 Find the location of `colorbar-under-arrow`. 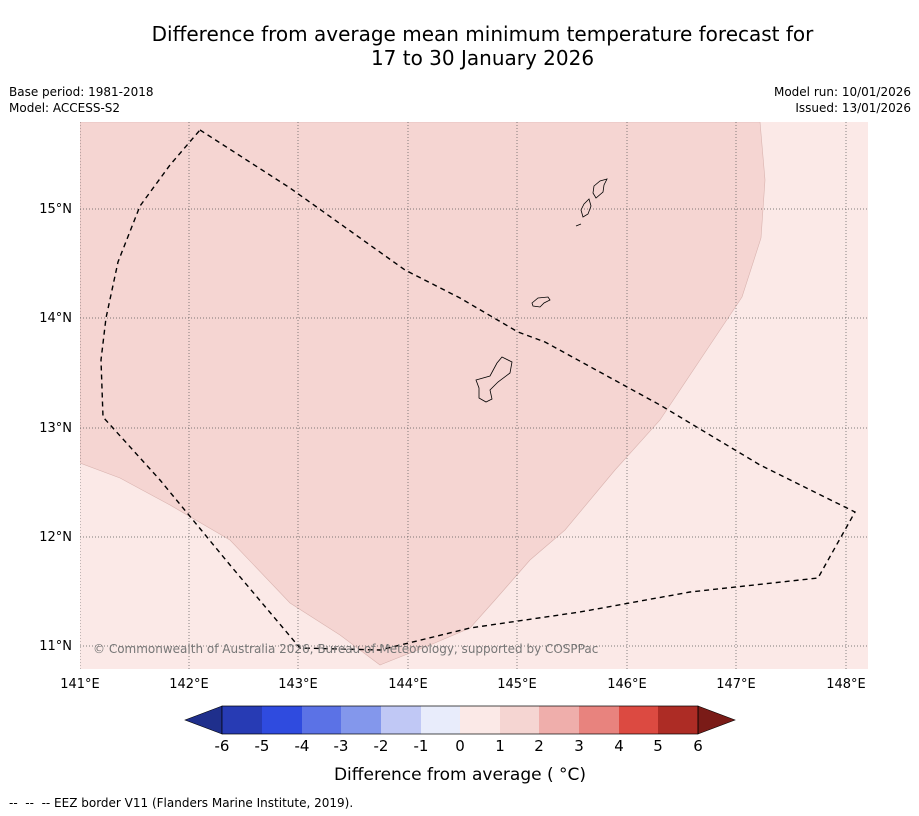

colorbar-under-arrow is located at coordinates (203, 720).